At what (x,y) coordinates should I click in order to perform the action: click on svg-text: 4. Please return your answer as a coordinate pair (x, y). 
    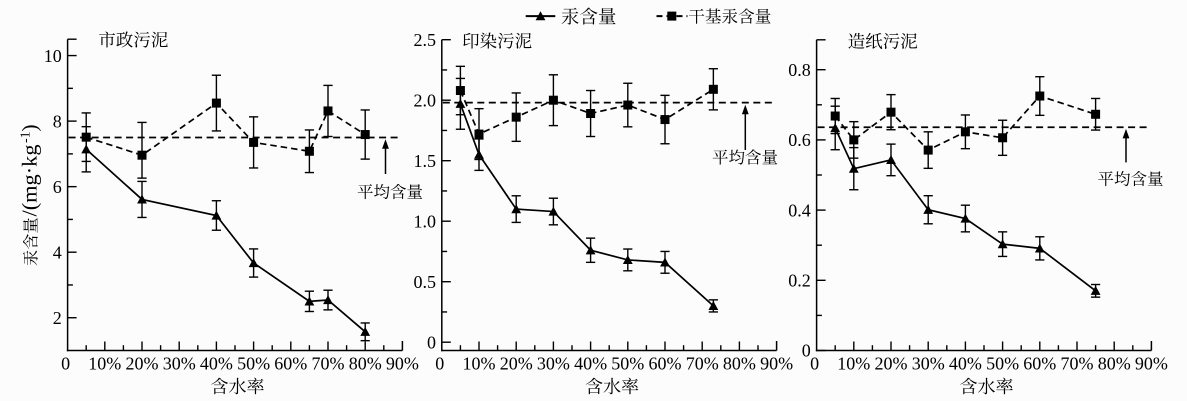
    Looking at the image, I should click on (57, 252).